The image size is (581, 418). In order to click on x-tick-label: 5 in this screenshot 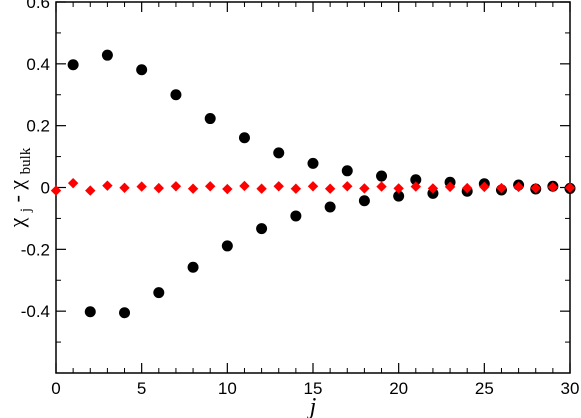, I will do `click(141, 388)`.